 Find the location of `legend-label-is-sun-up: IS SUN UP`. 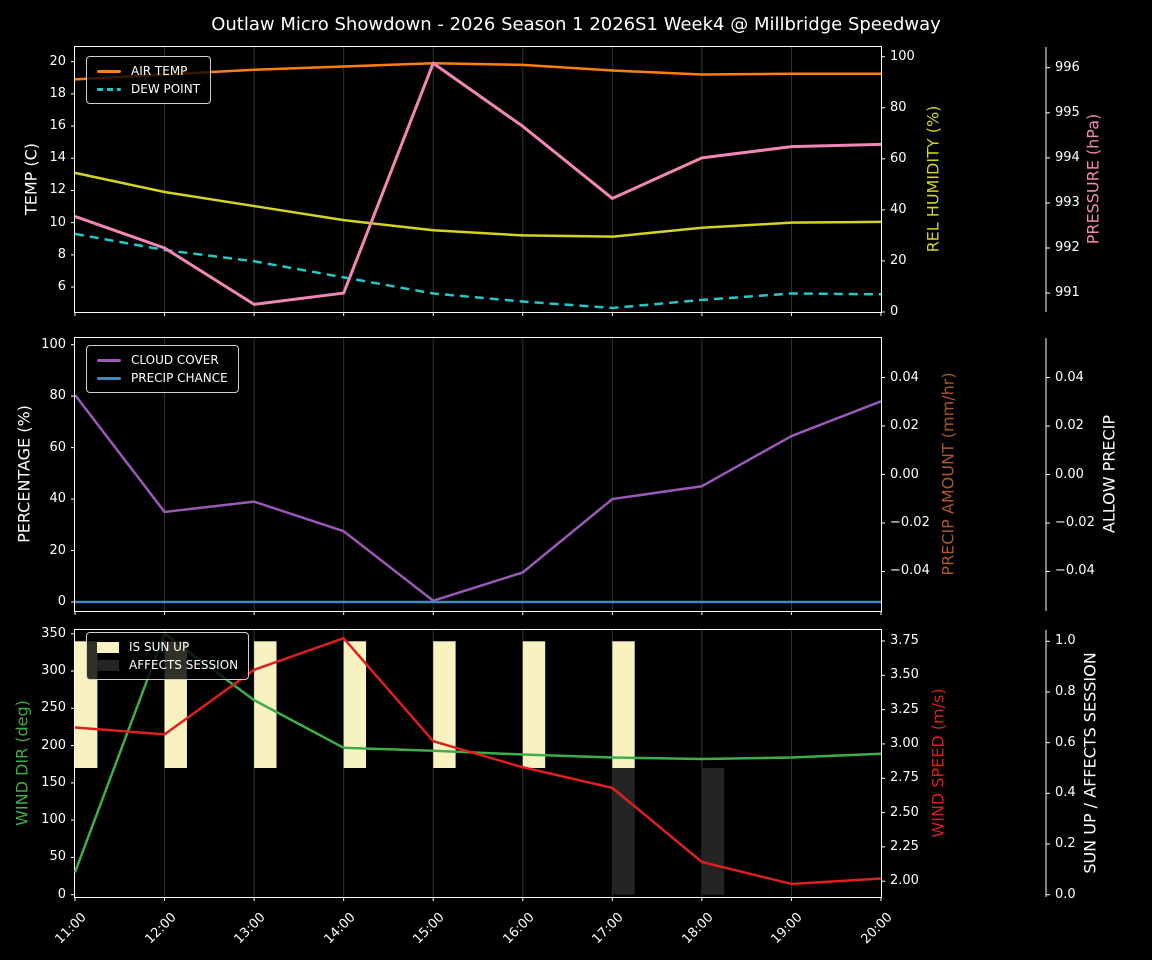

legend-label-is-sun-up: IS SUN UP is located at coordinates (159, 647).